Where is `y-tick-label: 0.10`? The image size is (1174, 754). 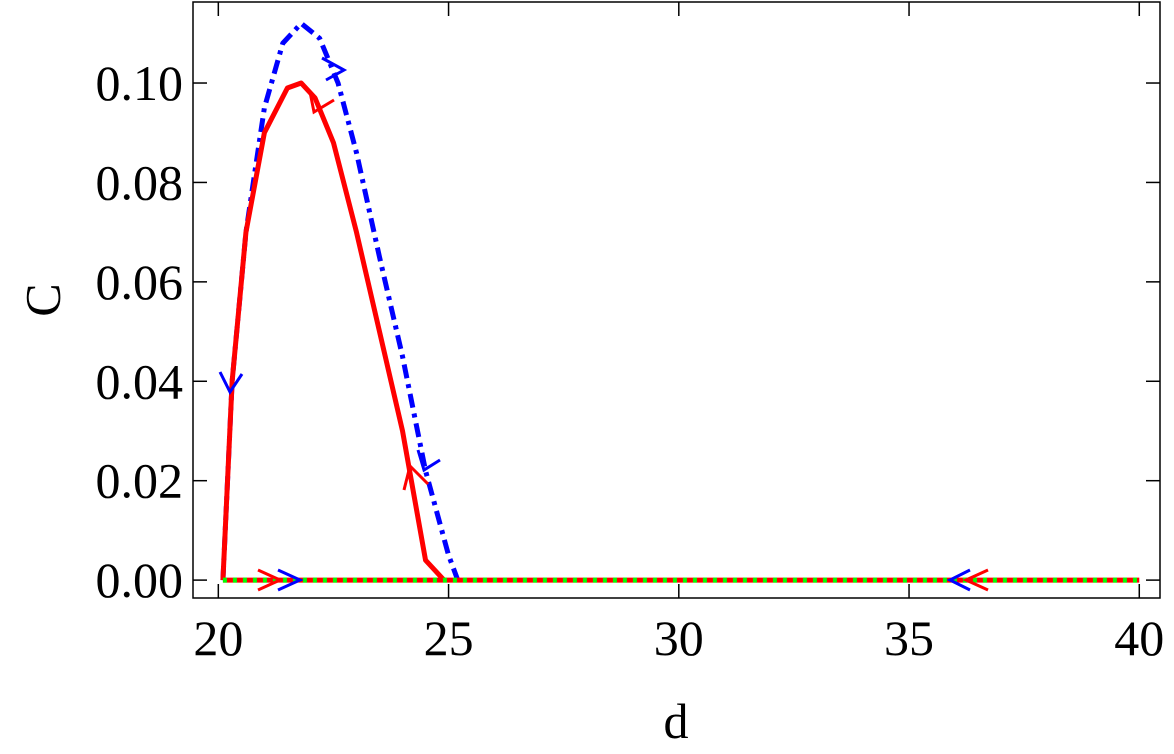
y-tick-label: 0.10 is located at coordinates (140, 83).